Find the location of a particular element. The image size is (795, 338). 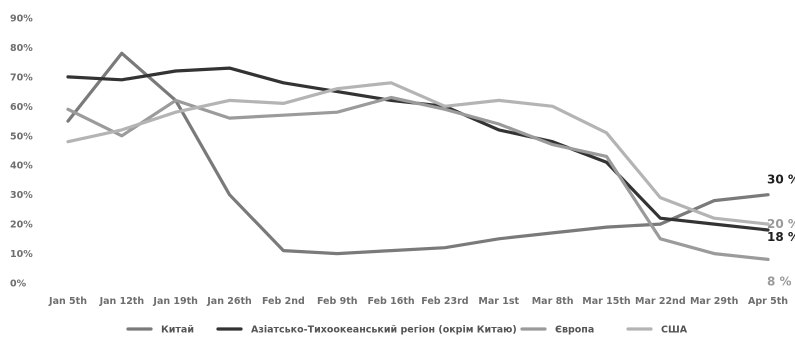

x-tick-label: Feb 2nd is located at coordinates (283, 301).